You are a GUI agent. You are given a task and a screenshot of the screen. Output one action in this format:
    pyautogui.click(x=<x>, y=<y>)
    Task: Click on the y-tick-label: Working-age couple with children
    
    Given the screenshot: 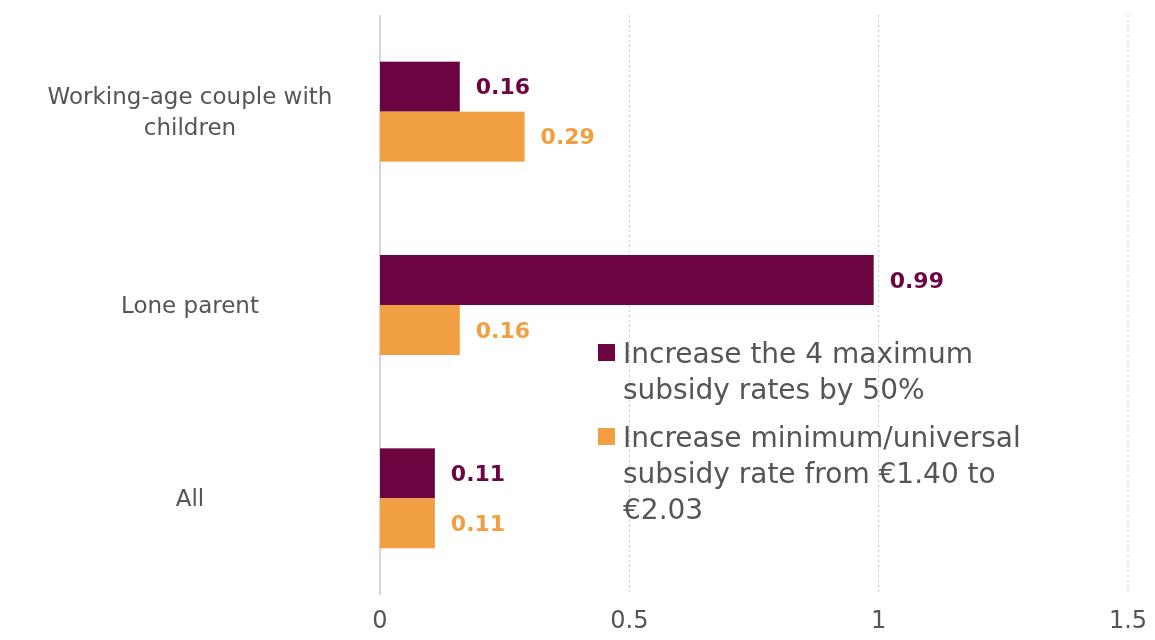 What is the action you would take?
    pyautogui.click(x=190, y=112)
    